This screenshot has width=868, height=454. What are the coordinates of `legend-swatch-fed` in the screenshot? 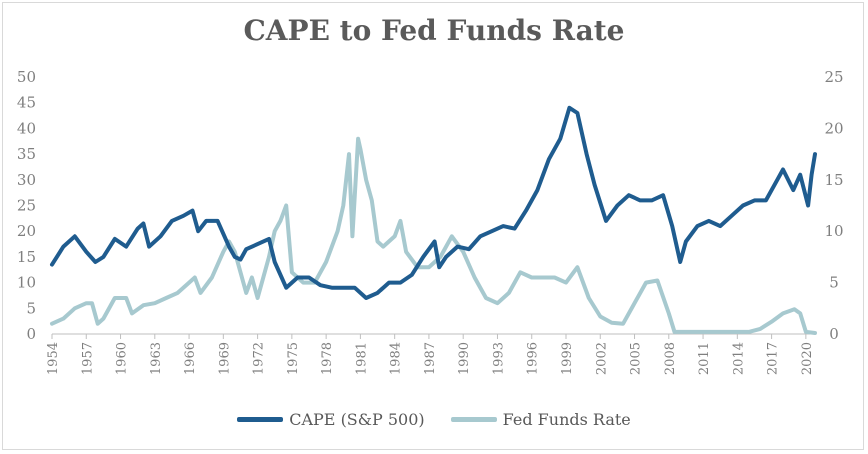 It's located at (473, 419).